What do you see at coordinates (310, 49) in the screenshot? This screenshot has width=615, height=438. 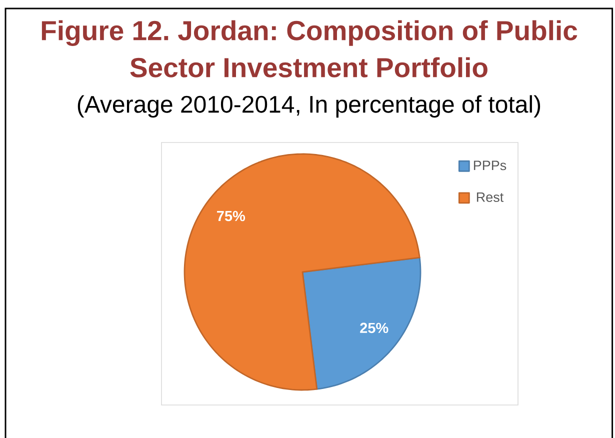 I see `chart-title: Figure 12. Jordan: Composition of Public Sector Investment Portfolio` at bounding box center [310, 49].